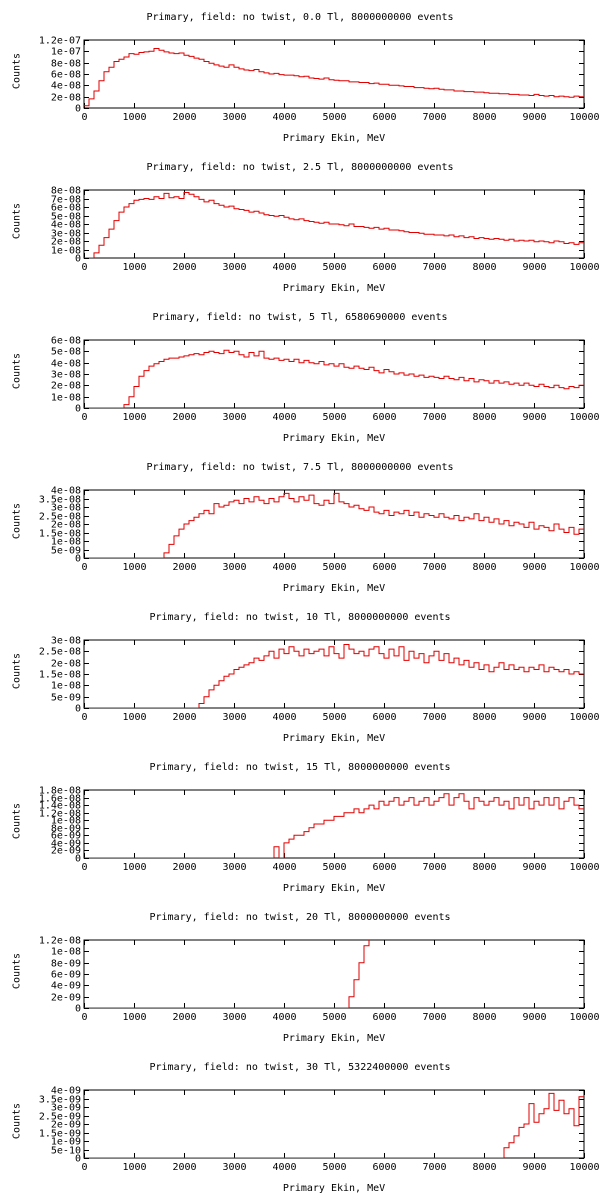 The image size is (600, 1200). What do you see at coordinates (60, 791) in the screenshot?
I see `y-tick-label: 1.8e-08` at bounding box center [60, 791].